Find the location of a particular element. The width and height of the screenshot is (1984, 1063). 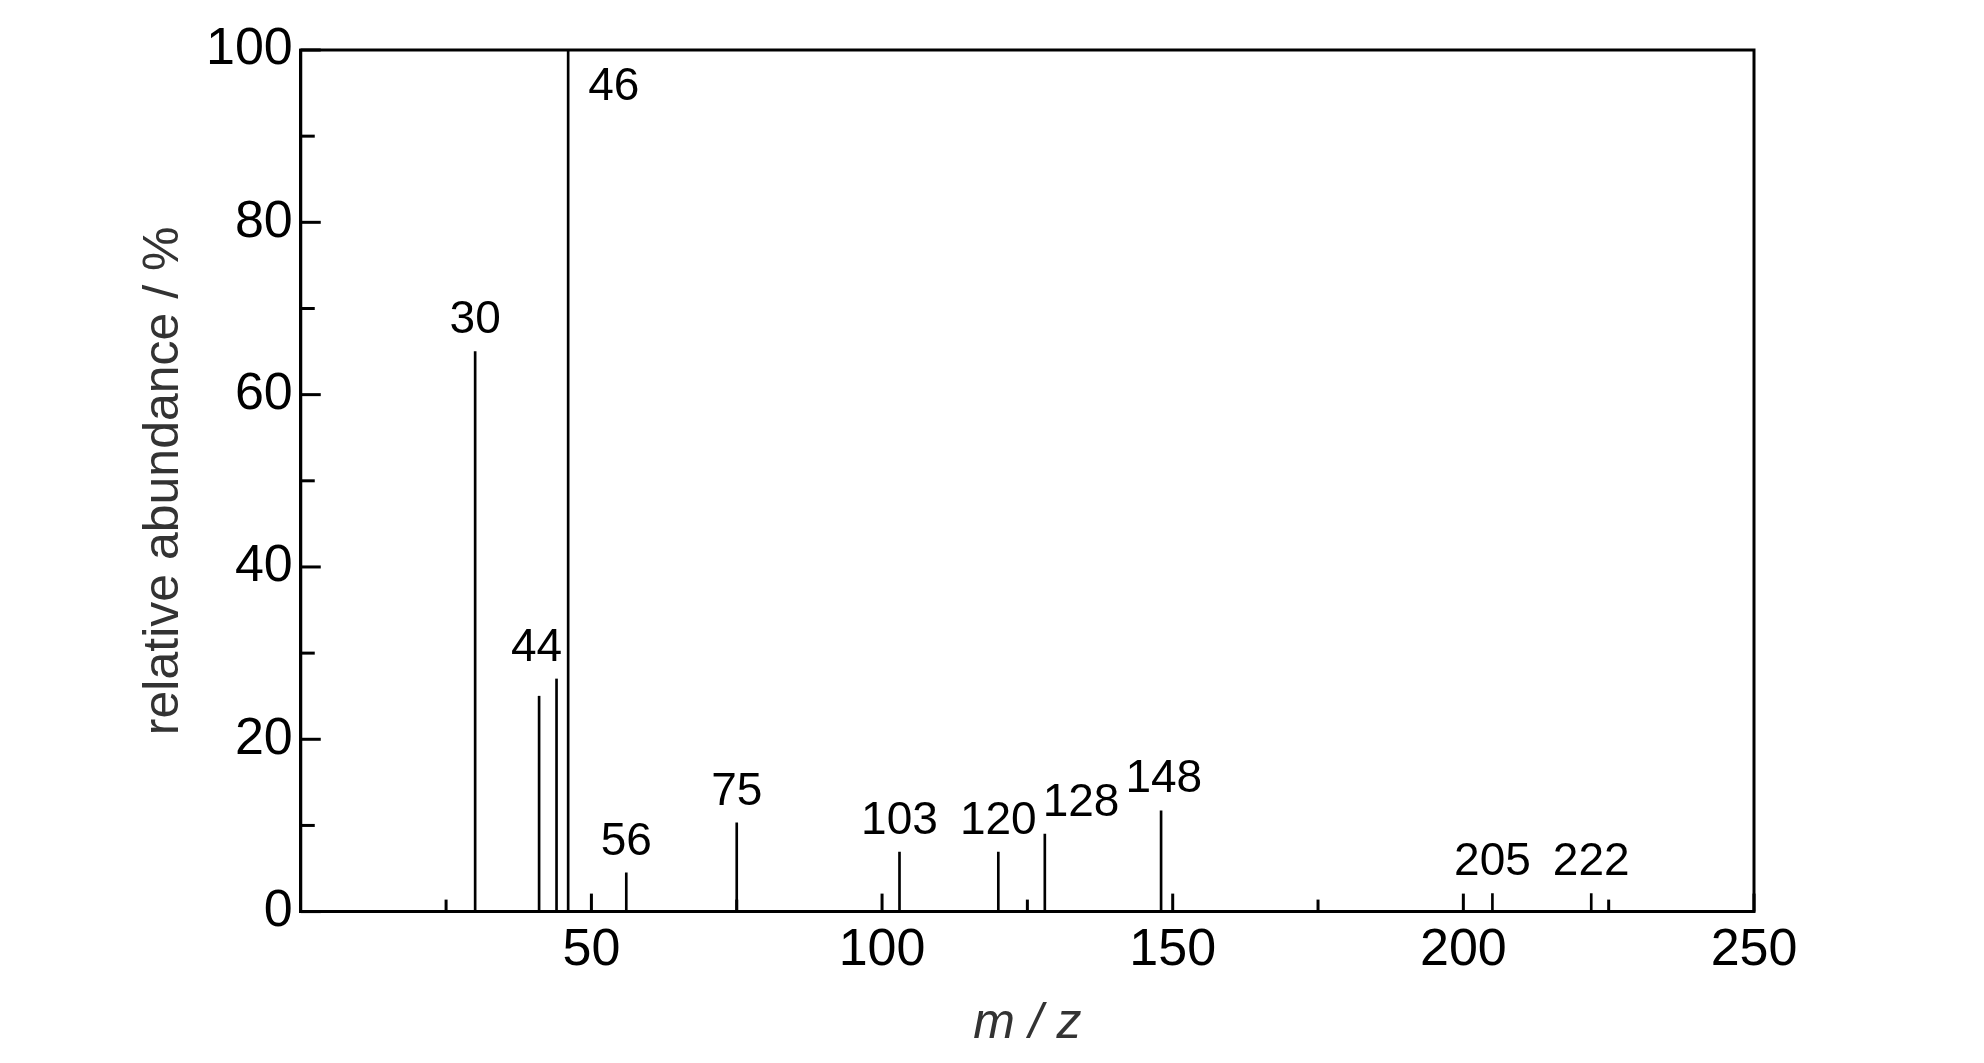

y-tick-label: 100 is located at coordinates (249, 46).